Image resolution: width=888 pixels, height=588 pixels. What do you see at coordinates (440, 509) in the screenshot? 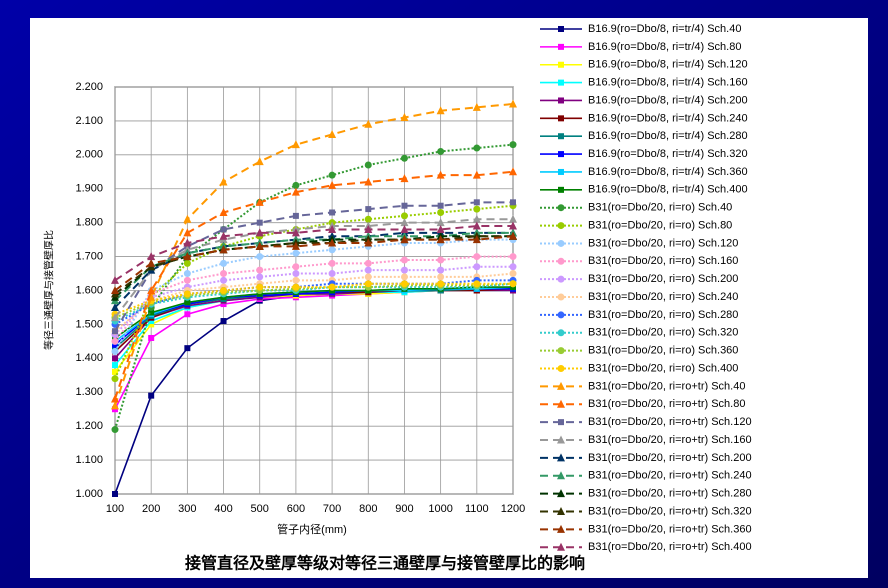
I see `x-tick-label: 1000` at bounding box center [440, 509].